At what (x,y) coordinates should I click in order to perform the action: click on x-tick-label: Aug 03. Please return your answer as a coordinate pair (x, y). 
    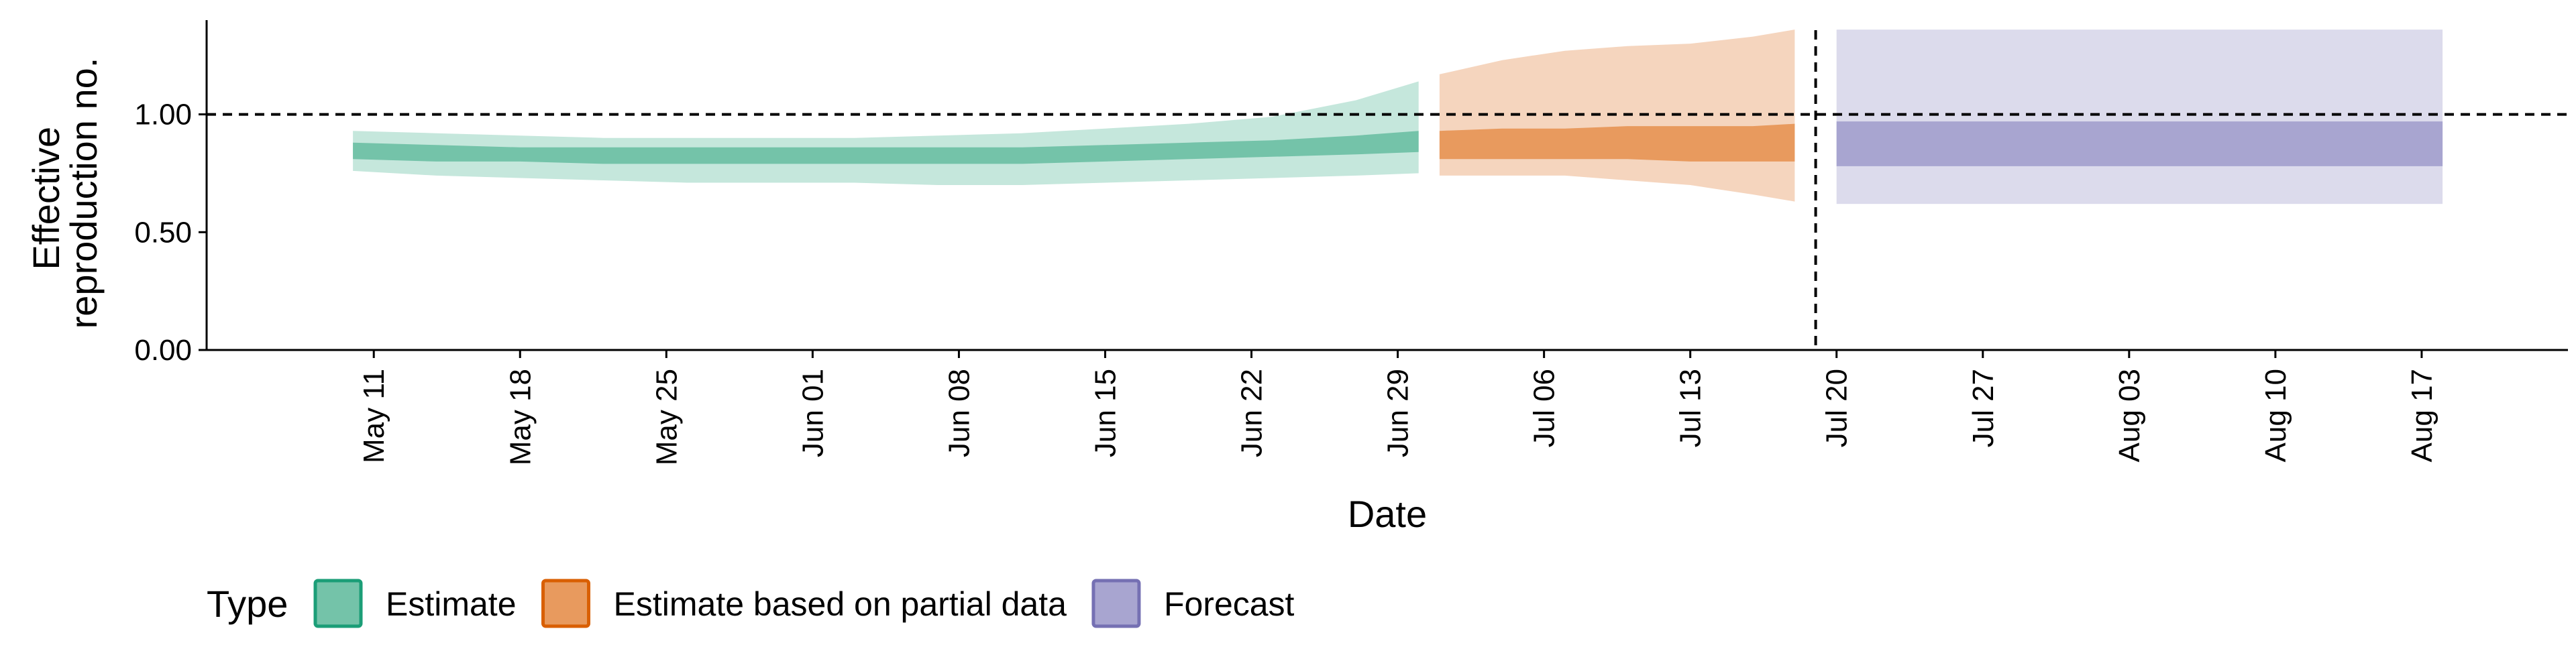
    Looking at the image, I should click on (2129, 415).